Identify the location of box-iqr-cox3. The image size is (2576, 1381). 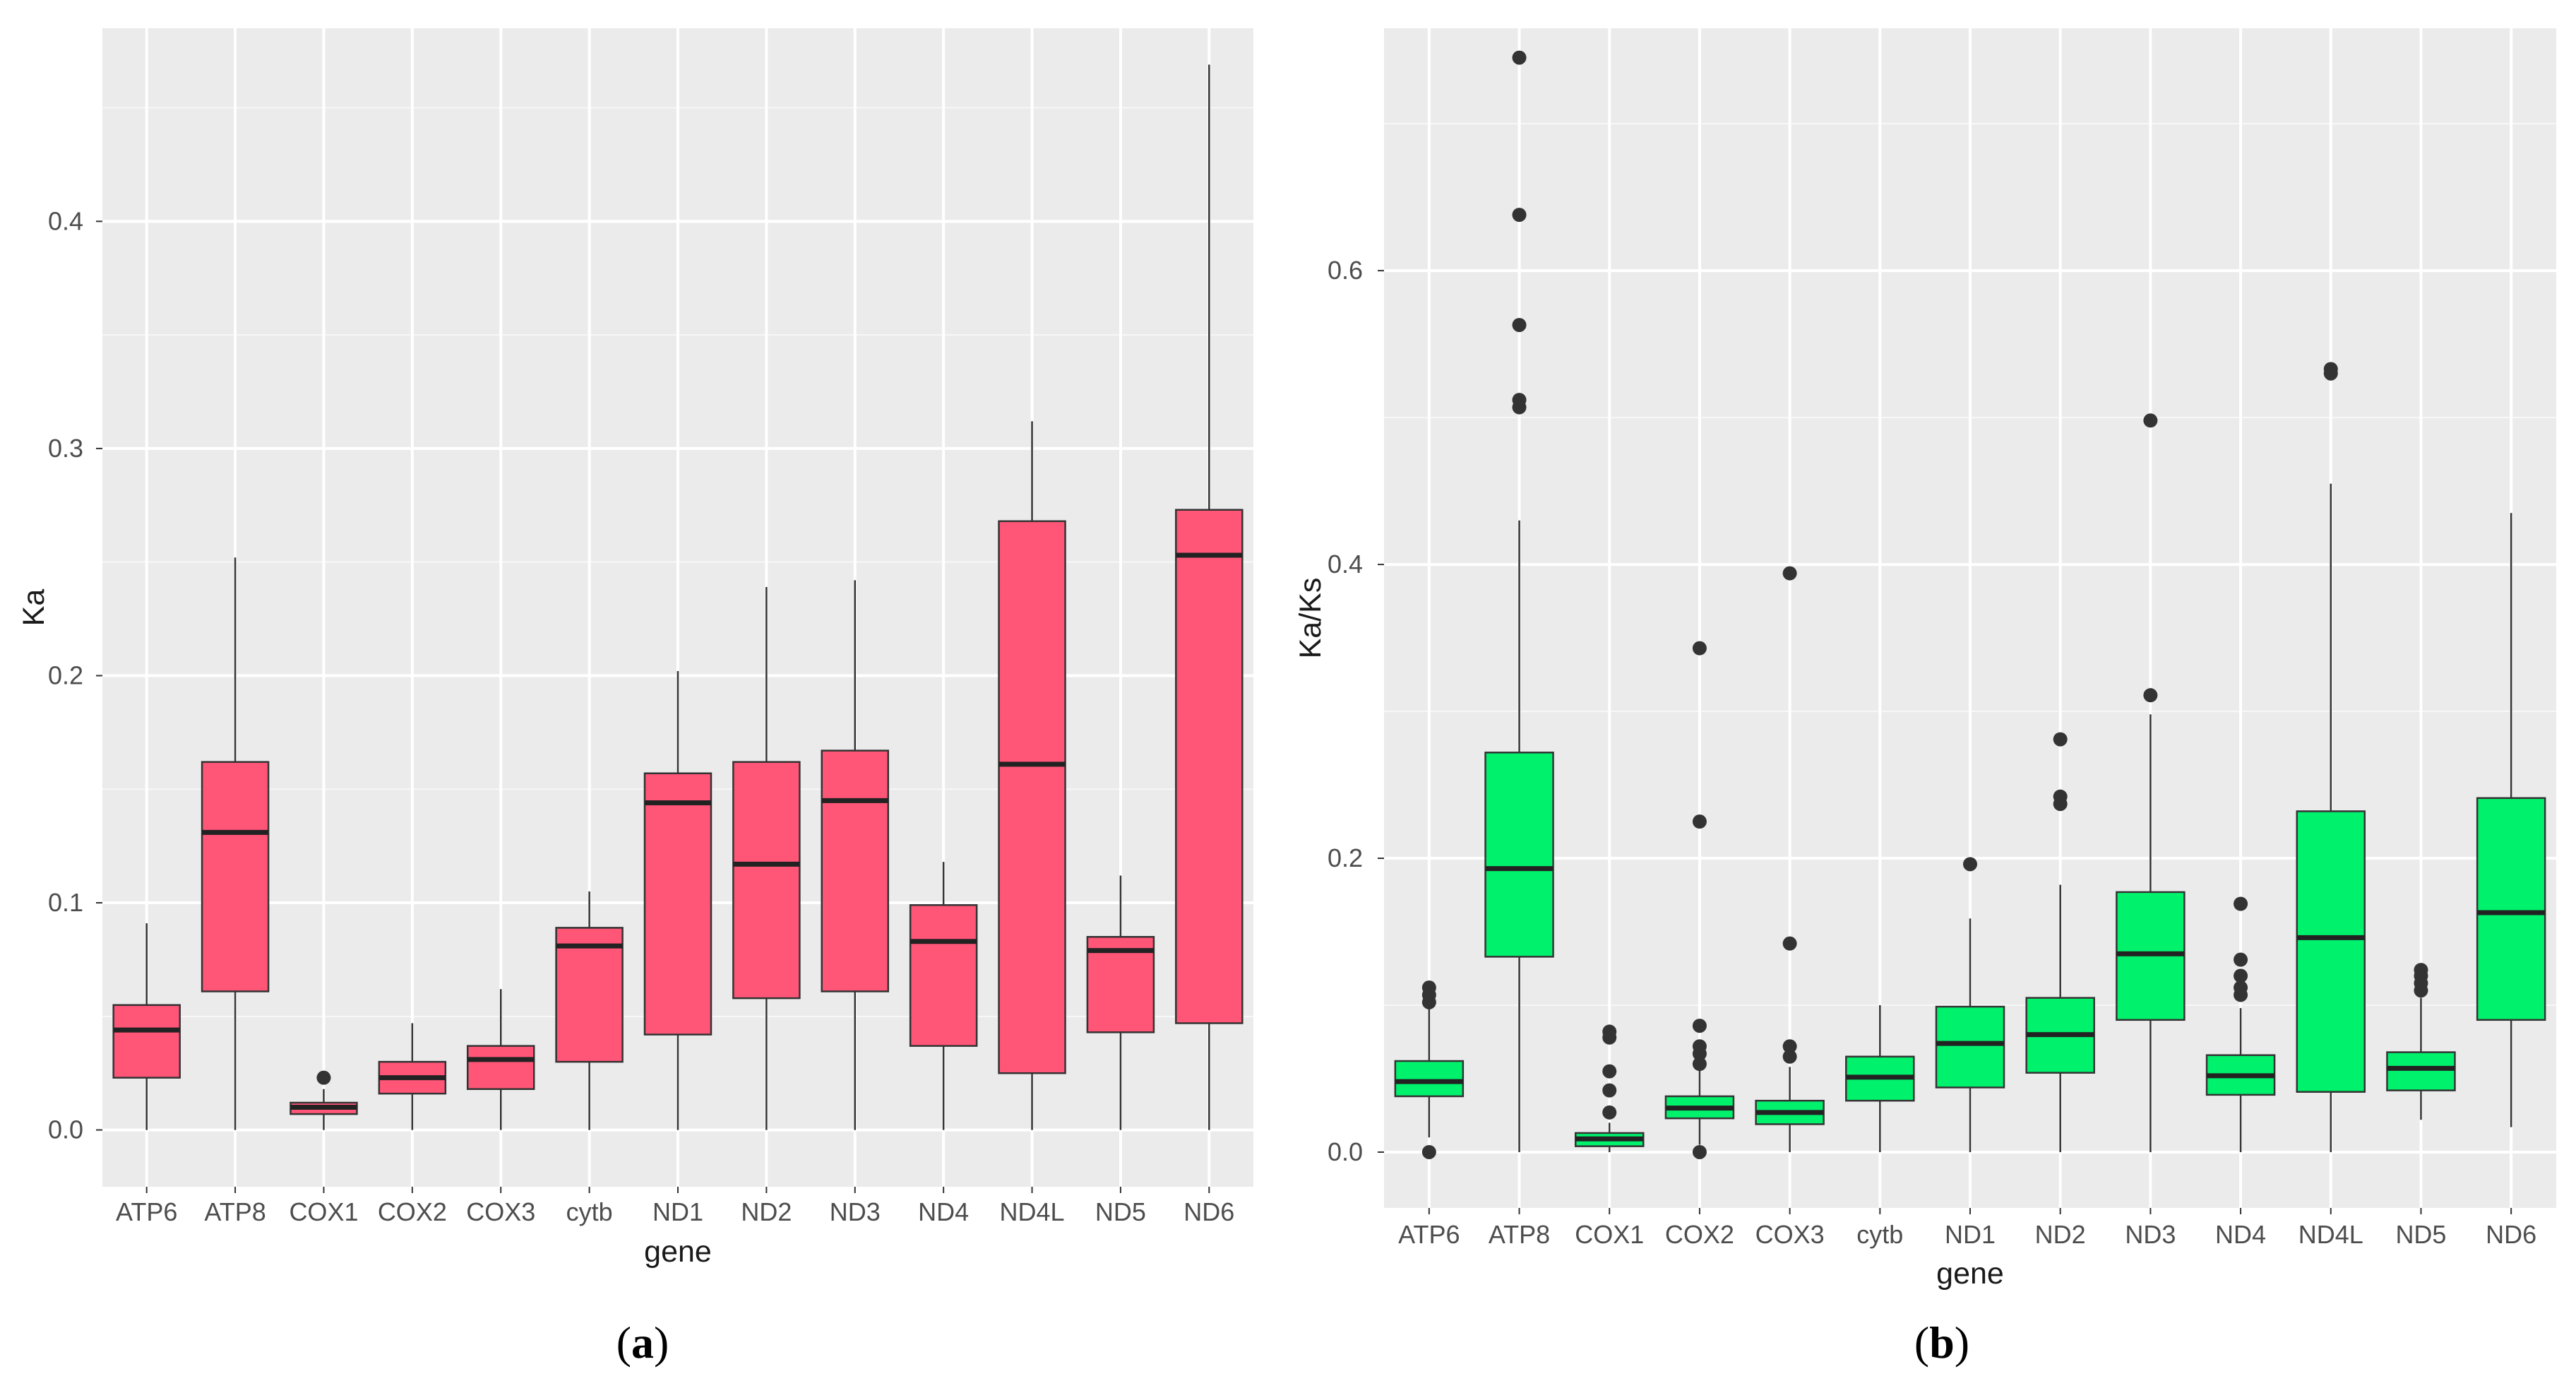
(500, 1067).